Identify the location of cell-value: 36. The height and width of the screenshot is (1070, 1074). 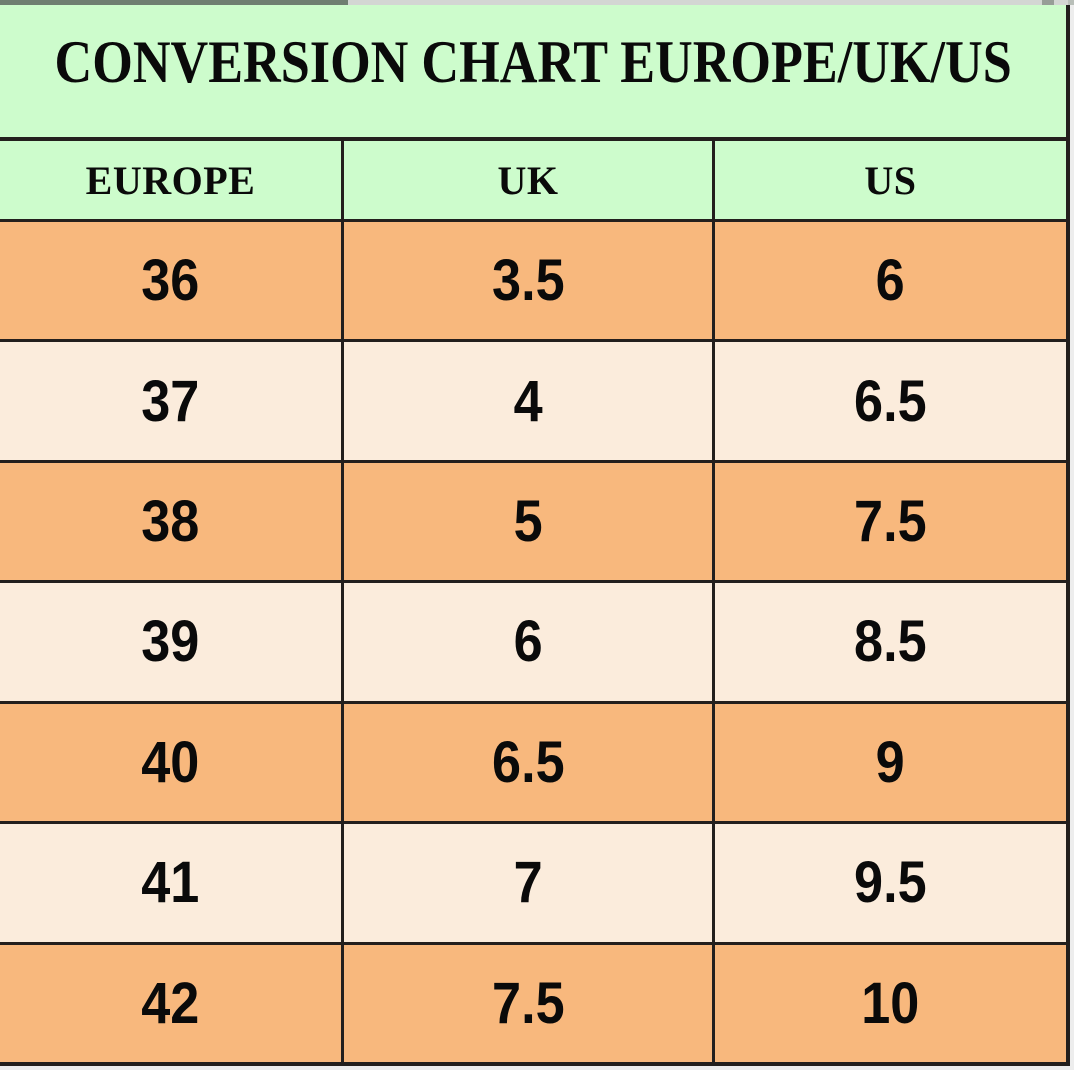
(170, 281).